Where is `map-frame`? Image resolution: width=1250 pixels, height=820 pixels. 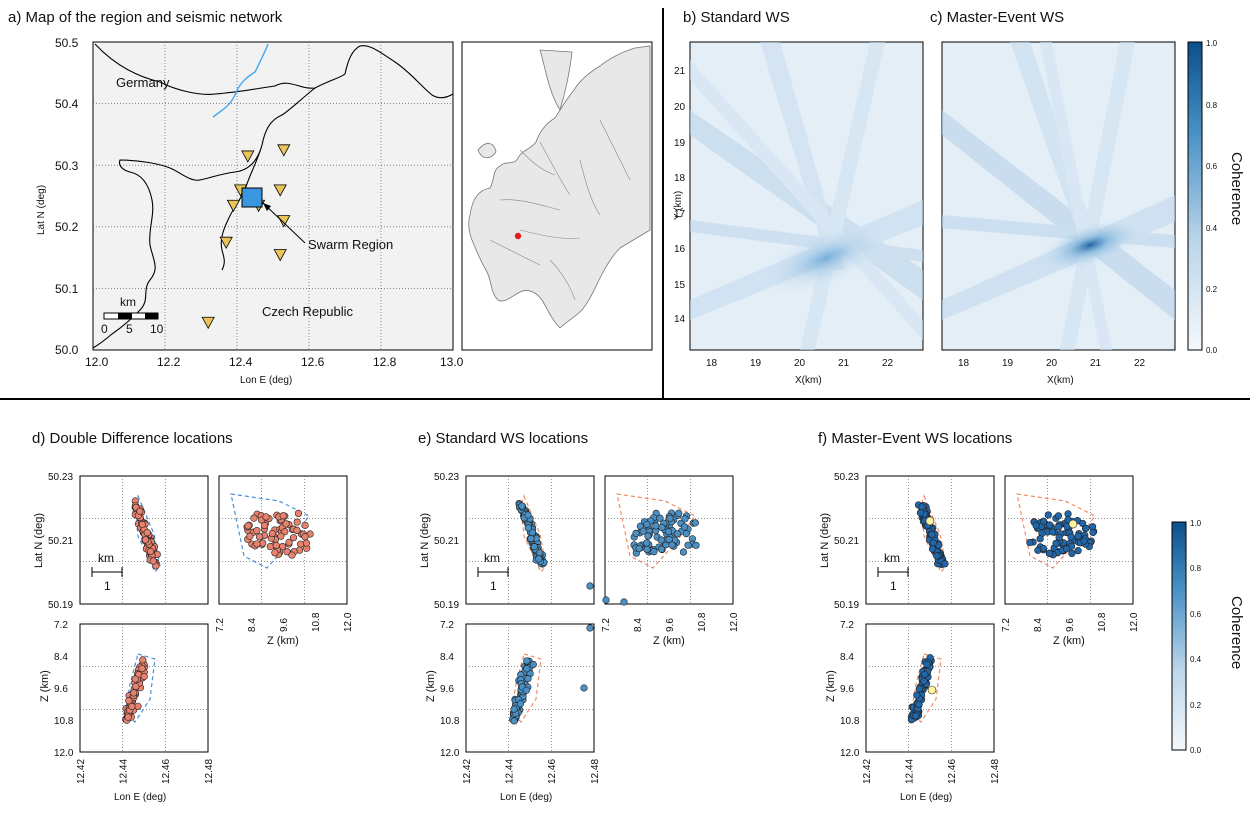
map-frame is located at coordinates (273, 196).